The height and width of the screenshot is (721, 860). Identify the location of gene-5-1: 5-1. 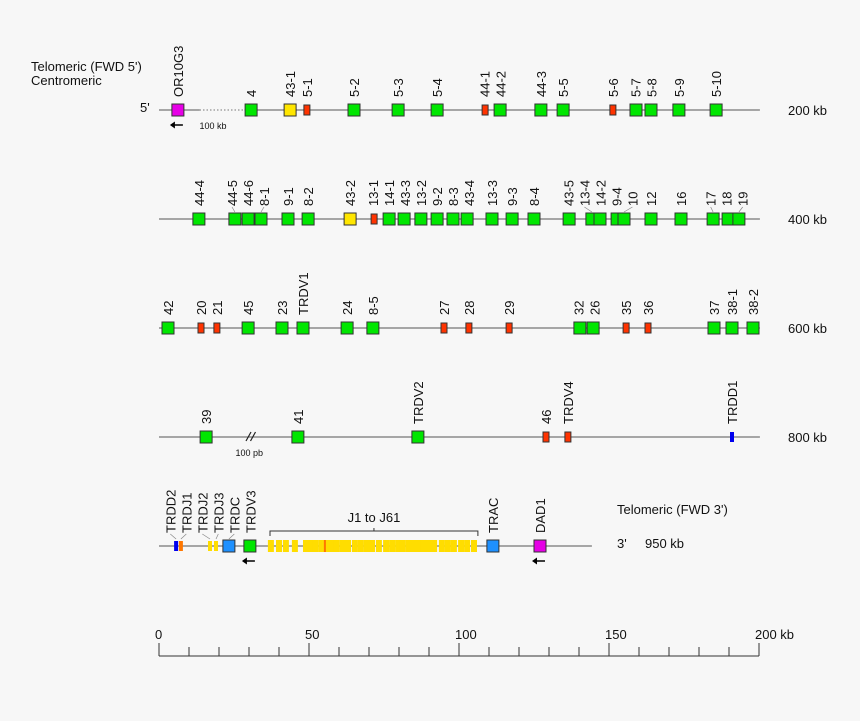
(307, 97).